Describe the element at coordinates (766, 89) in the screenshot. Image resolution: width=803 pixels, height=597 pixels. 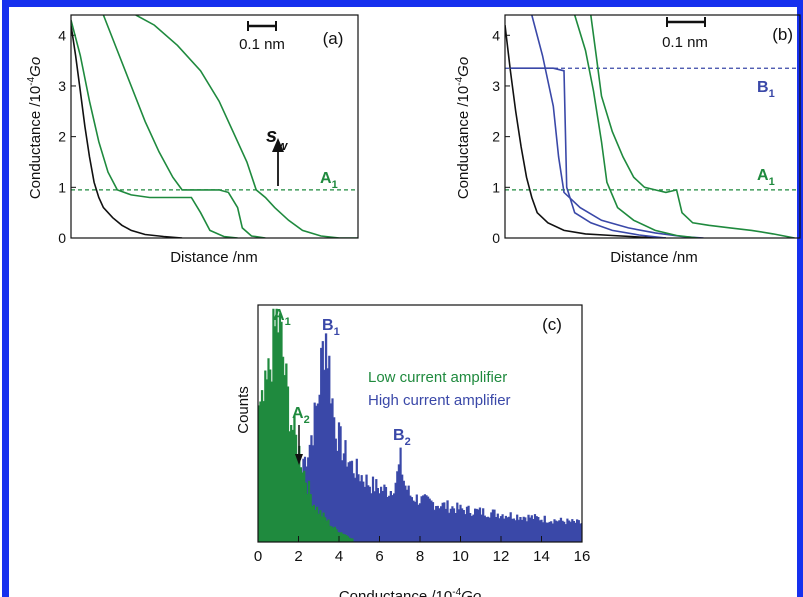
I see `panel-b-level-label-b1: B1` at that location.